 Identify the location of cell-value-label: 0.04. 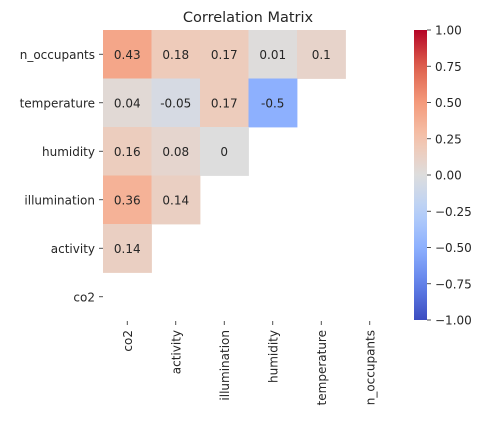
(127, 103).